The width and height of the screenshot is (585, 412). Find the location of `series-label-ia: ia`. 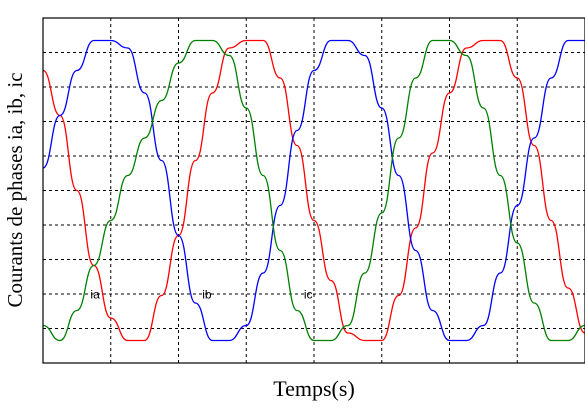

series-label-ia: ia is located at coordinates (95, 295).